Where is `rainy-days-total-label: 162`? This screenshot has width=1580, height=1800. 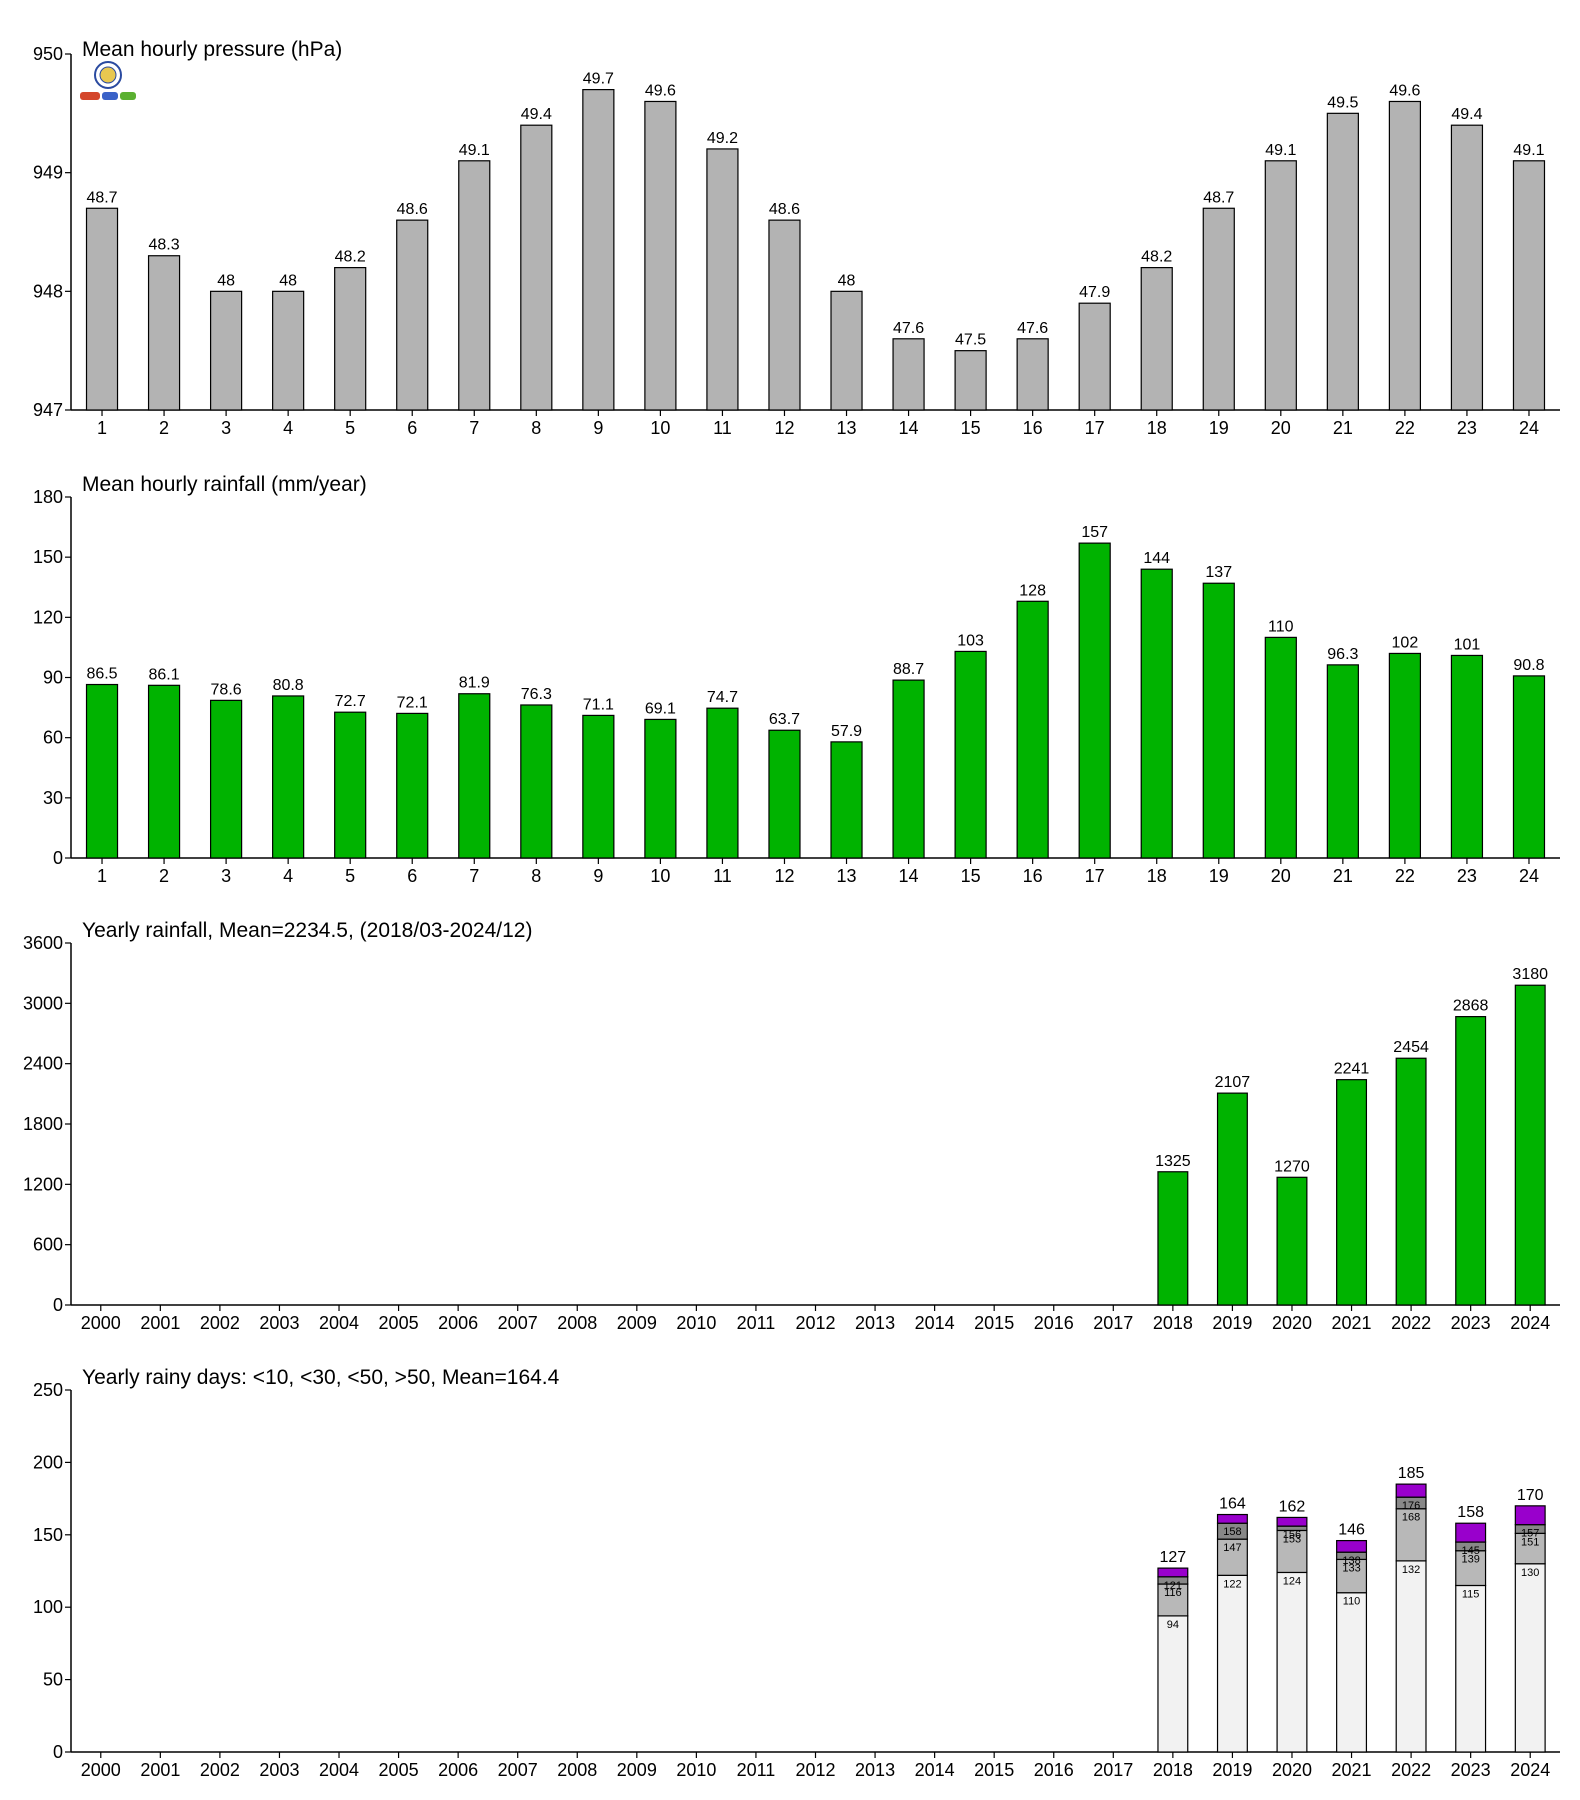 rainy-days-total-label: 162 is located at coordinates (1292, 1506).